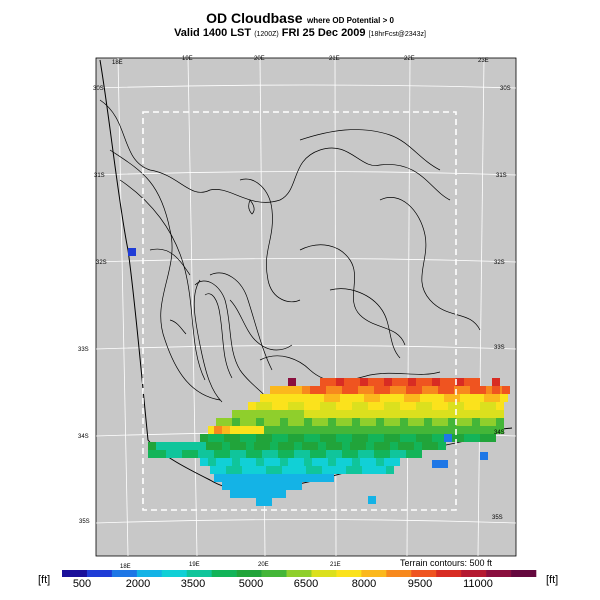  Describe the element at coordinates (501, 176) in the screenshot. I see `lat-label: 31S` at that location.